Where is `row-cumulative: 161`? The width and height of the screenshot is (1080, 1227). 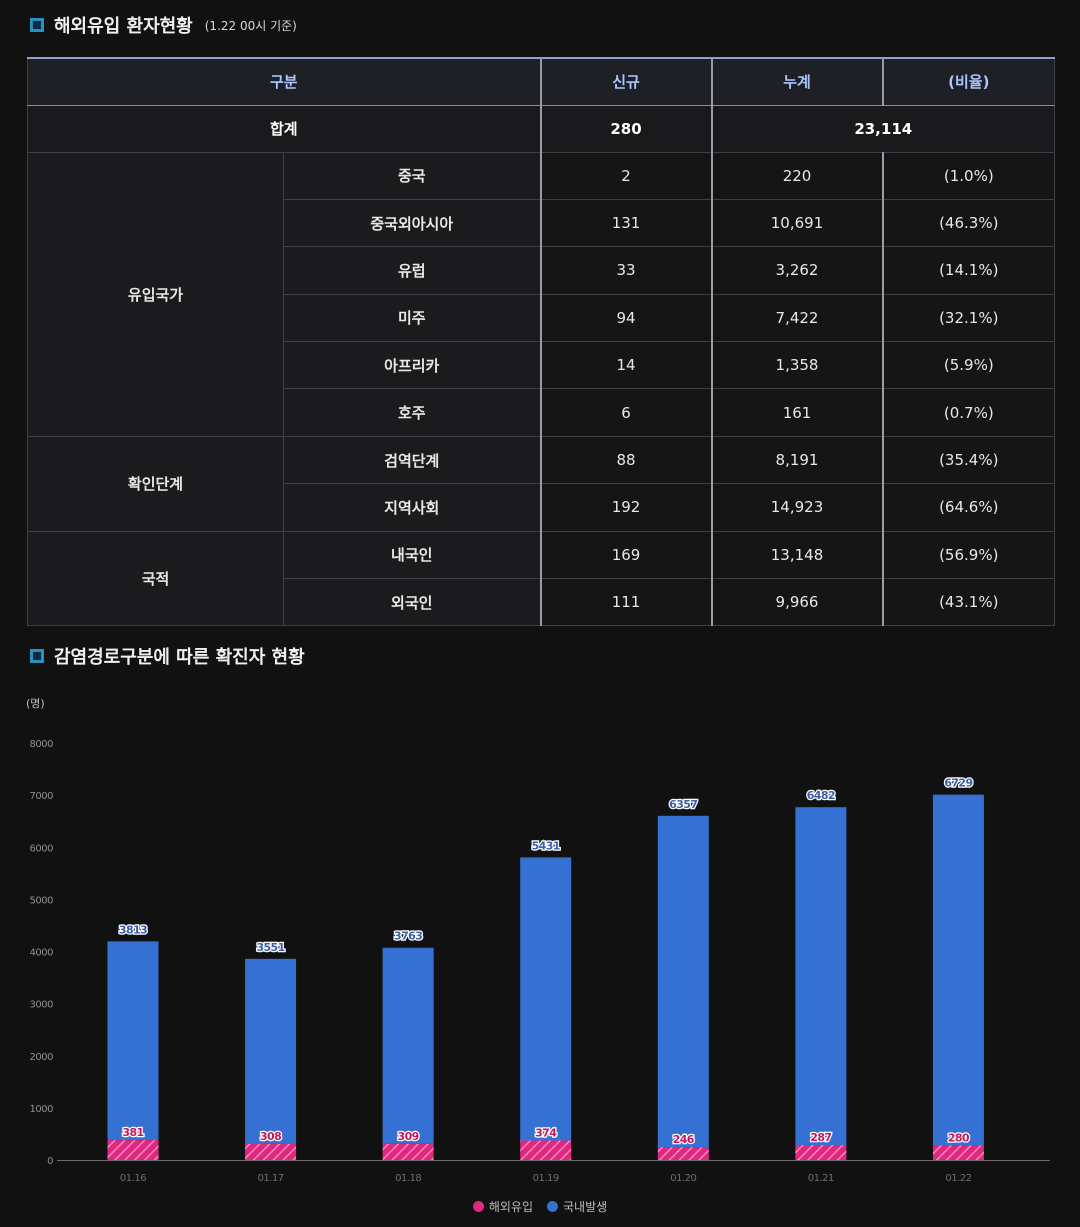
row-cumulative: 161 is located at coordinates (797, 412).